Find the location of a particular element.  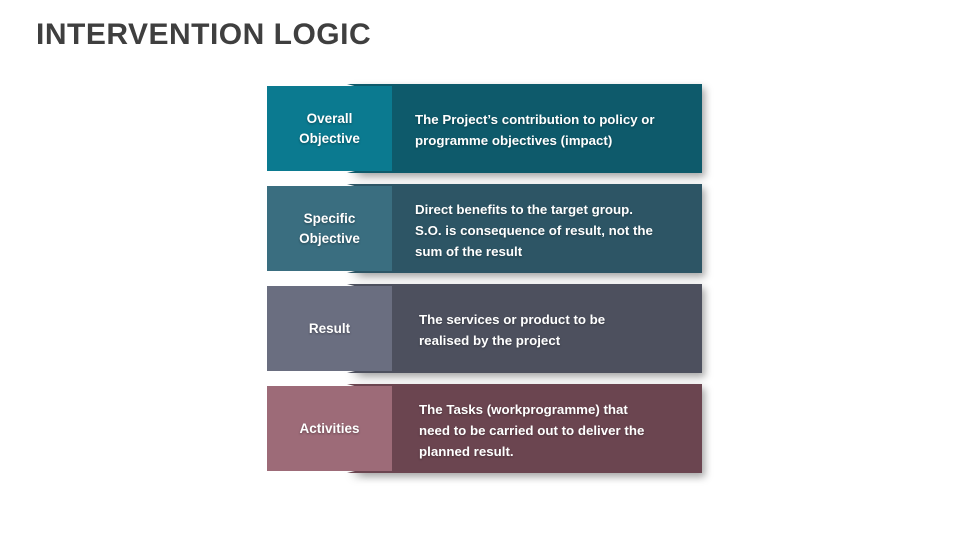

row-description-line: programme objectives (impact) is located at coordinates (514, 140).